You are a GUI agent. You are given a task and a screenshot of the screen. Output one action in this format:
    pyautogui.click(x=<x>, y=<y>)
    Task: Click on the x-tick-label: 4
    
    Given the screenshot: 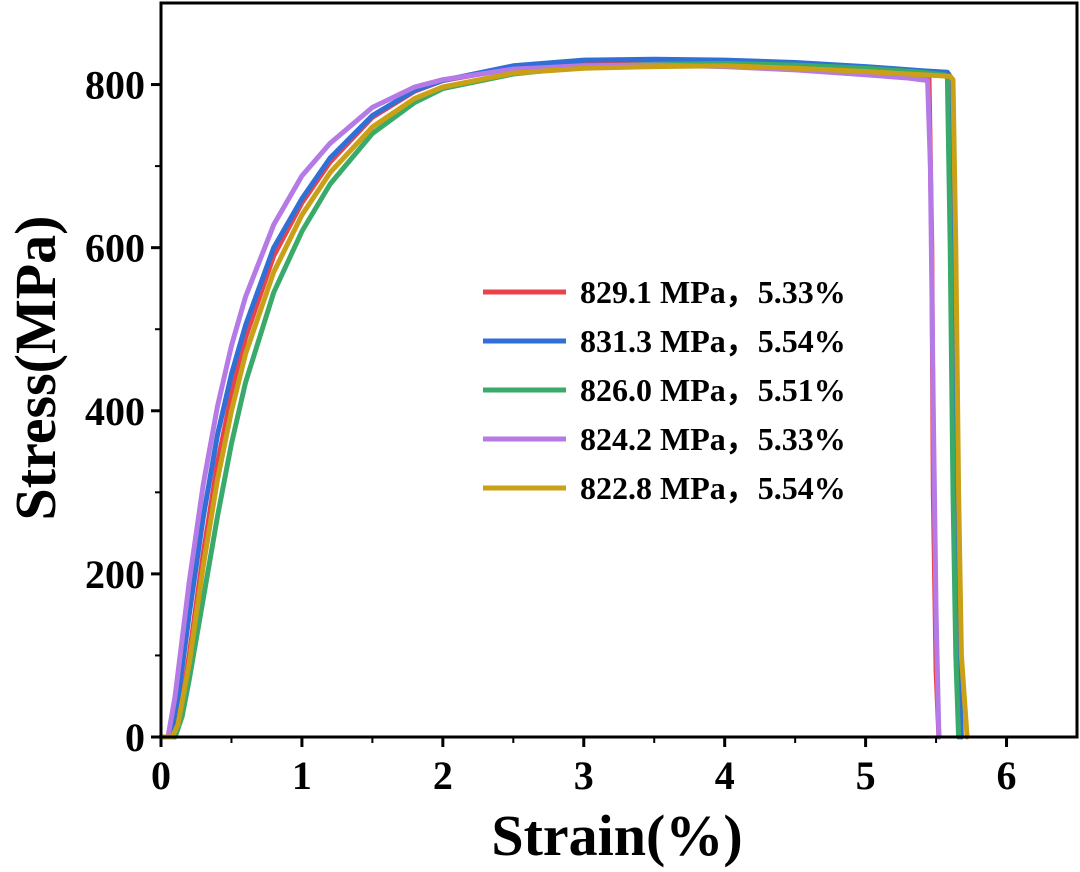 What is the action you would take?
    pyautogui.click(x=725, y=775)
    